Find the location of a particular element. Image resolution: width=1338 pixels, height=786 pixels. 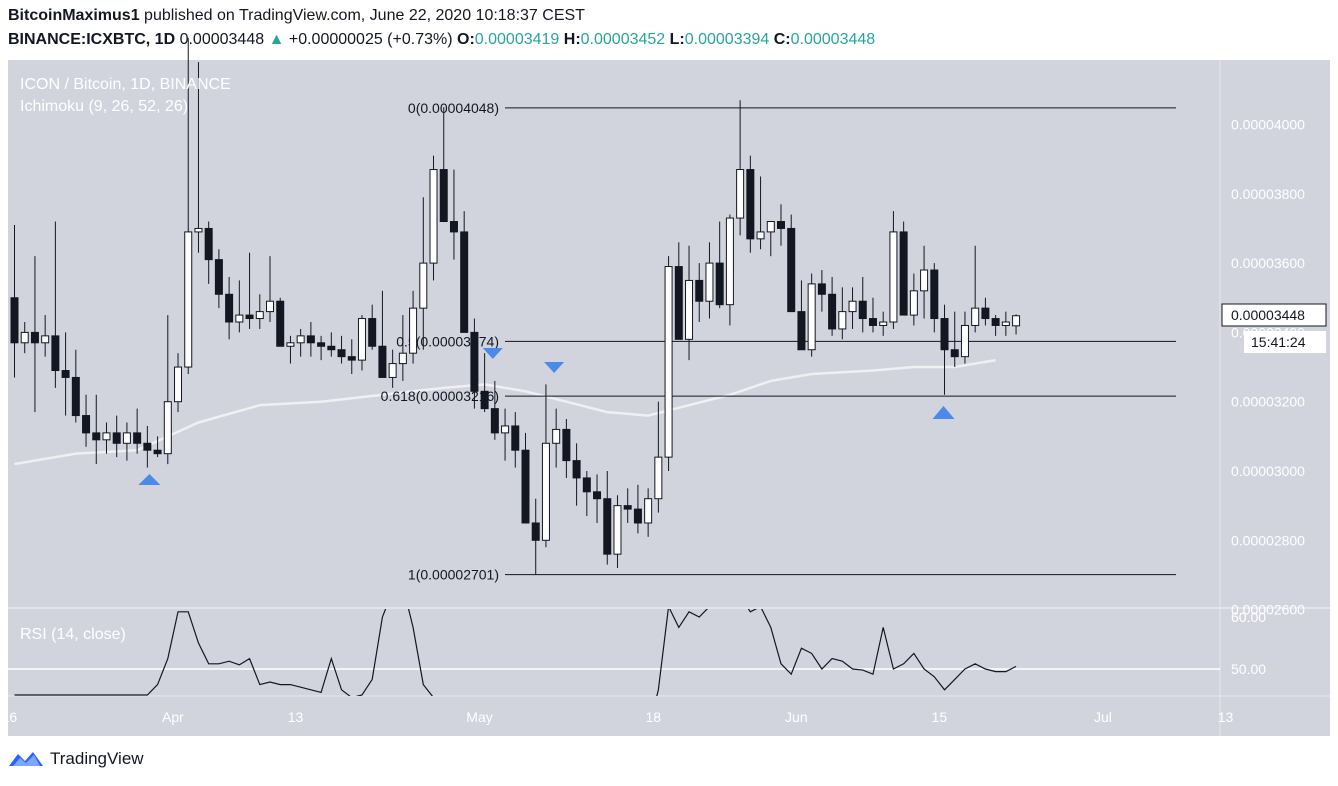

y-tick-label: 0.00003600 is located at coordinates (1268, 263).